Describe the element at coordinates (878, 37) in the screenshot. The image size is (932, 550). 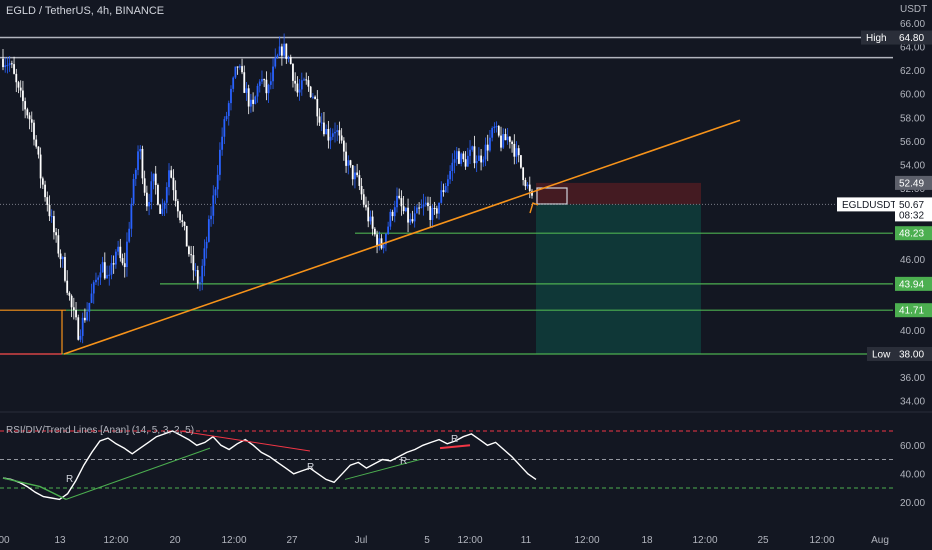
I see `price-tag-label-bg` at that location.